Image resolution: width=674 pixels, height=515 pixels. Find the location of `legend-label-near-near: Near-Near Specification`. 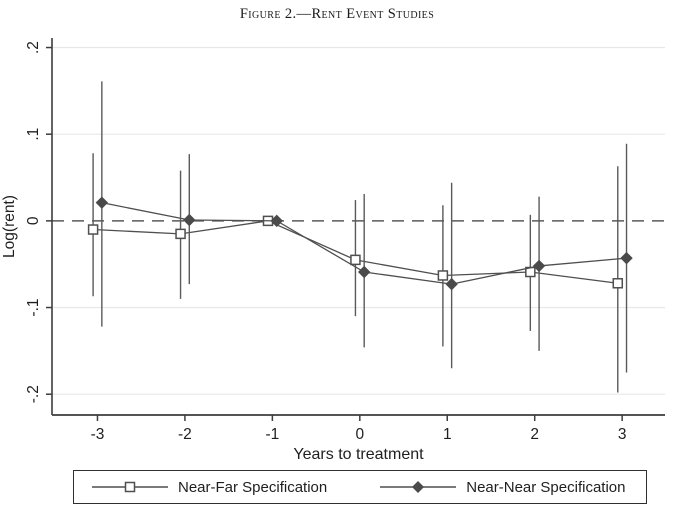

legend-label-near-near: Near-Near Specification is located at coordinates (546, 487).